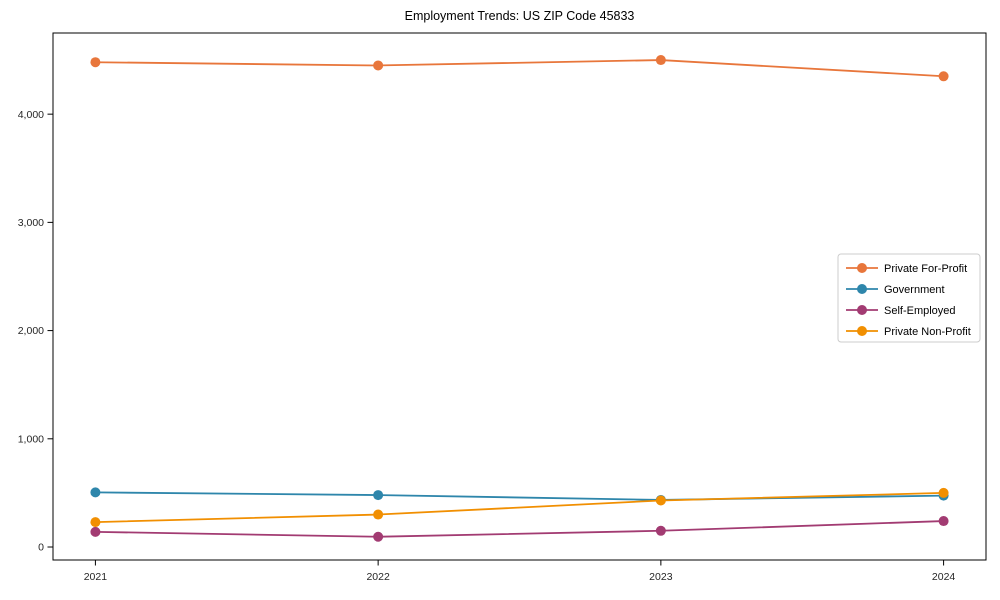 The height and width of the screenshot is (600, 1000). I want to click on y-tick-label: 3,000, so click(31, 223).